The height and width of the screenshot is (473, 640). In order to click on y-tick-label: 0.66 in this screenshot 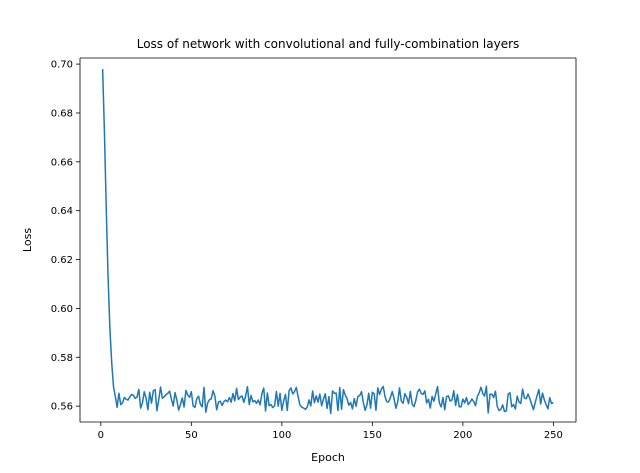, I will do `click(62, 162)`.